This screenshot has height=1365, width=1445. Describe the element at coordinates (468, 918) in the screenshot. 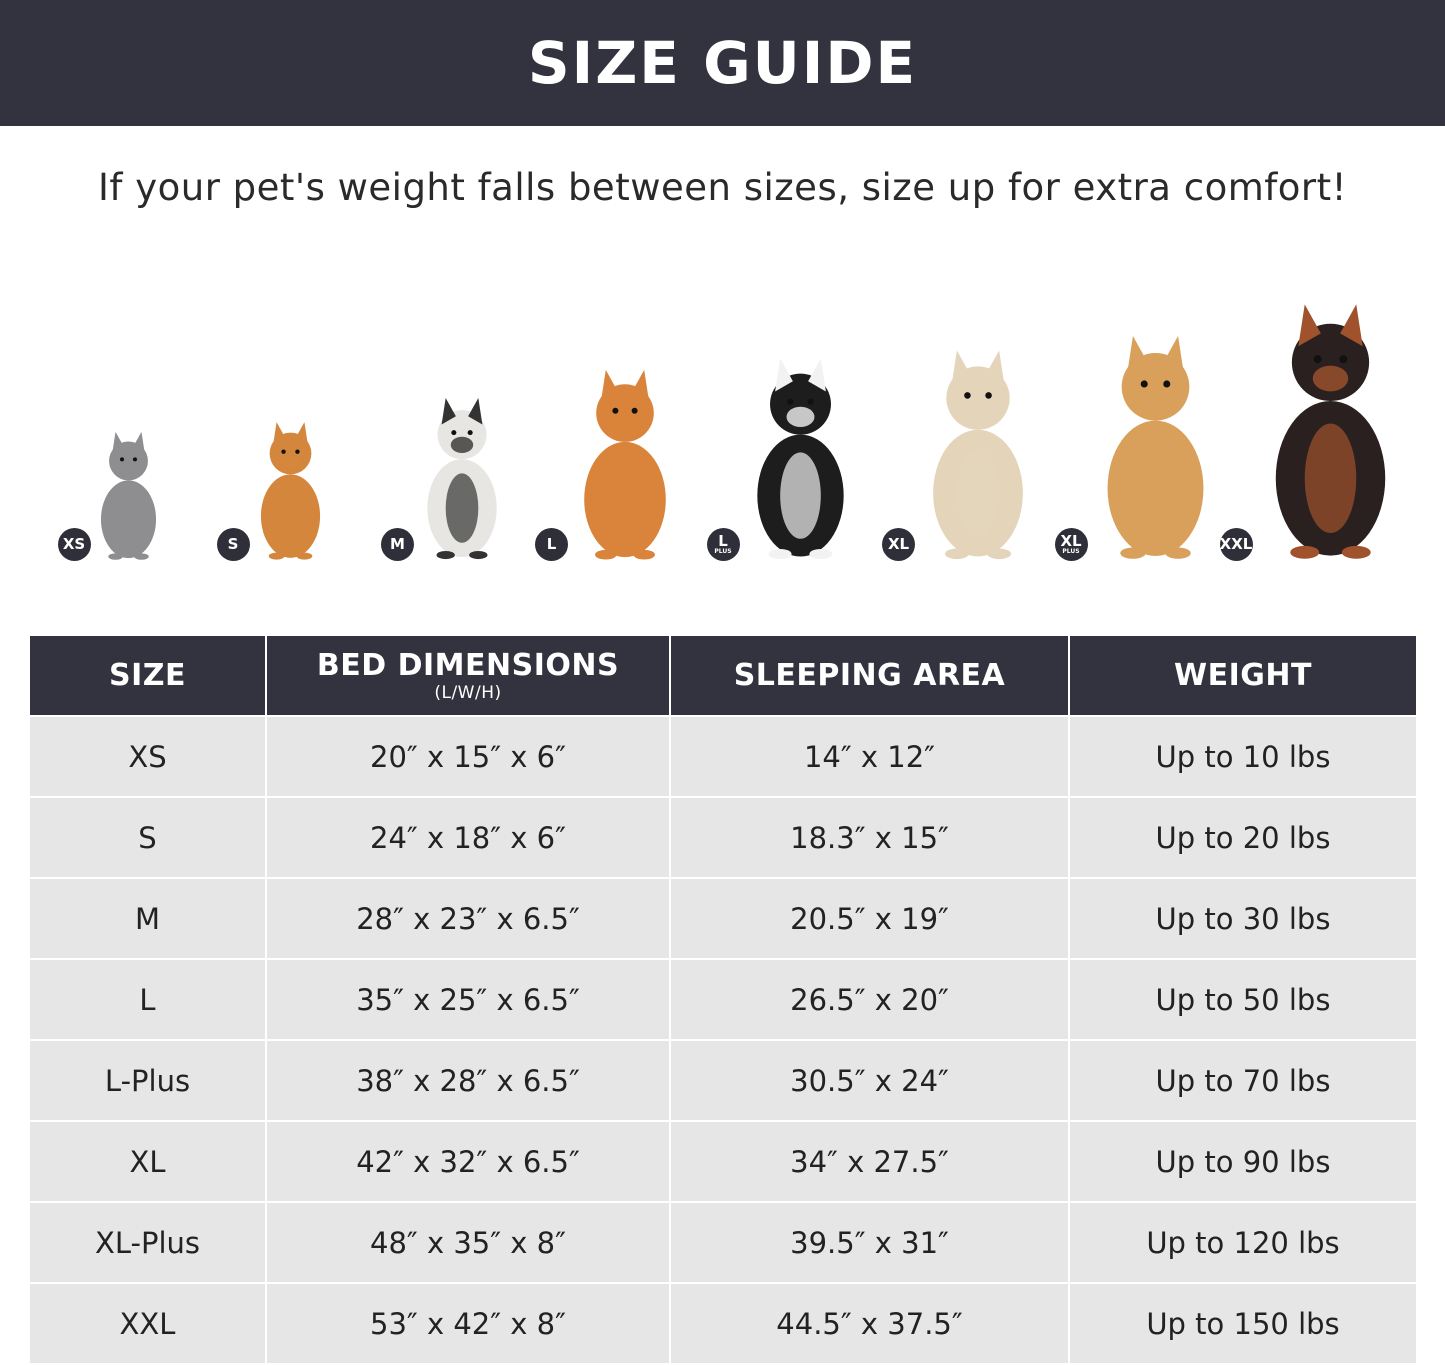

I see `bed-dimensions-cell: 28″ x 23″ x 6.5″` at that location.